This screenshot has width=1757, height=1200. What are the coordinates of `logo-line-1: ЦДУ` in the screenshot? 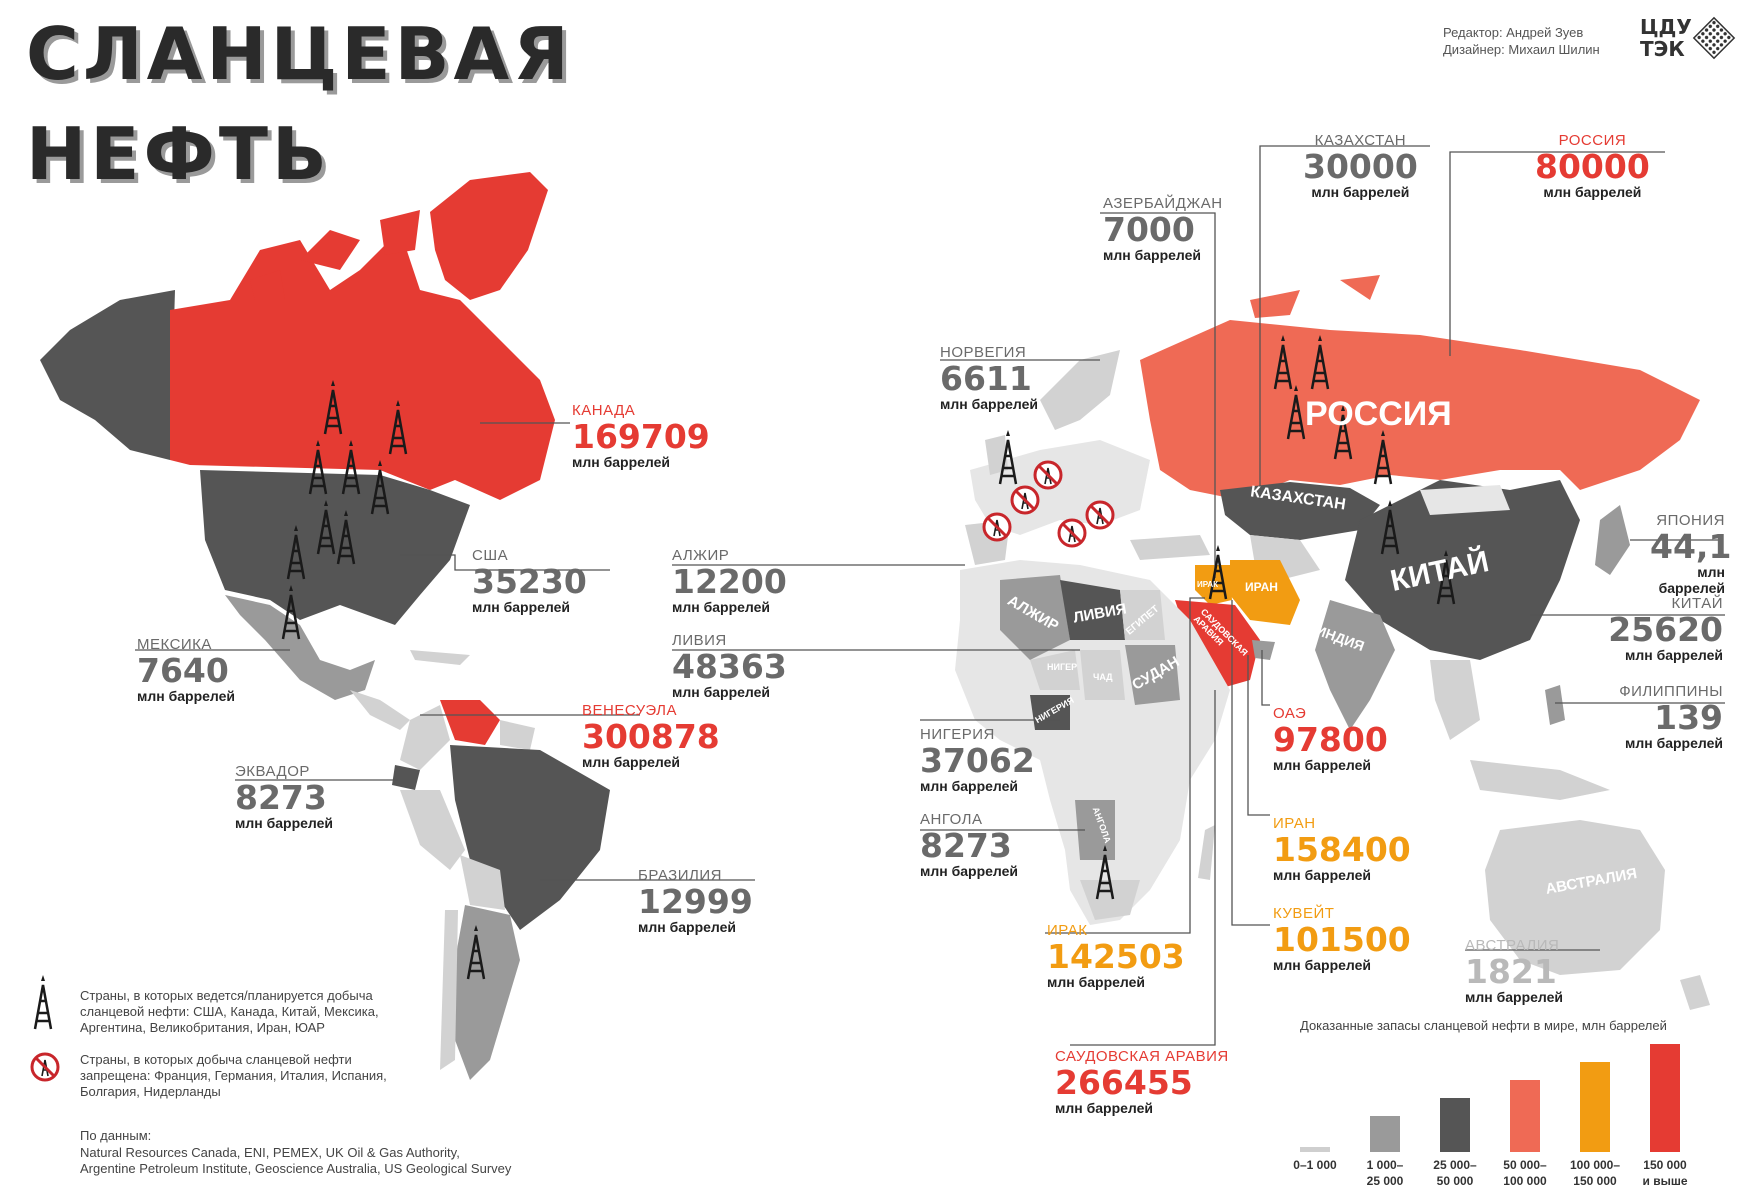 It's located at (1666, 27).